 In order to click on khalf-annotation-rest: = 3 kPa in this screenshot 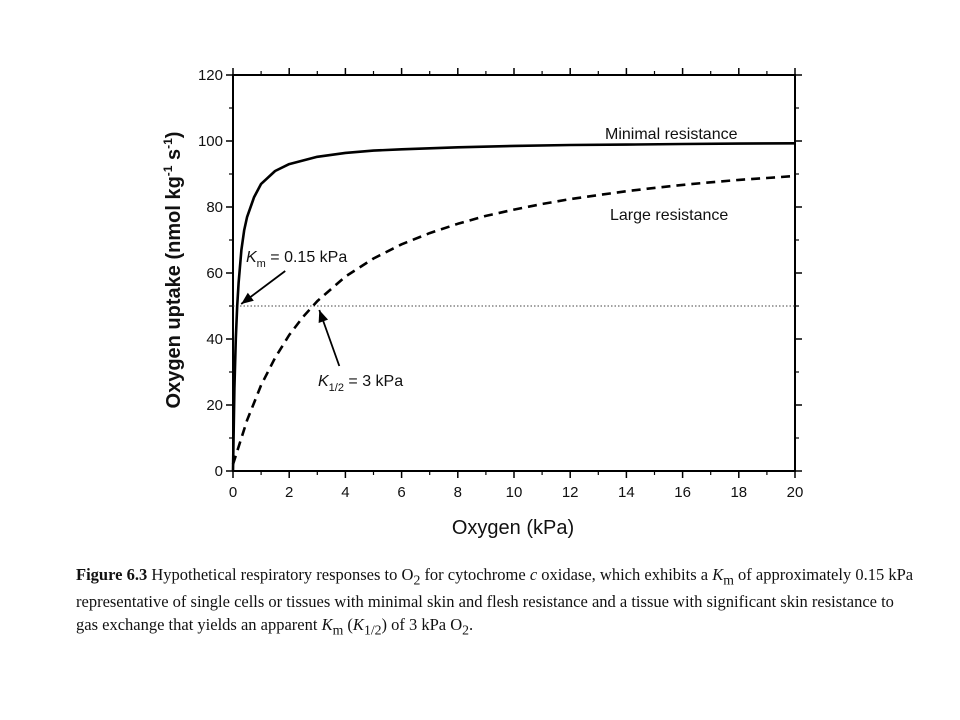, I will do `click(373, 381)`.